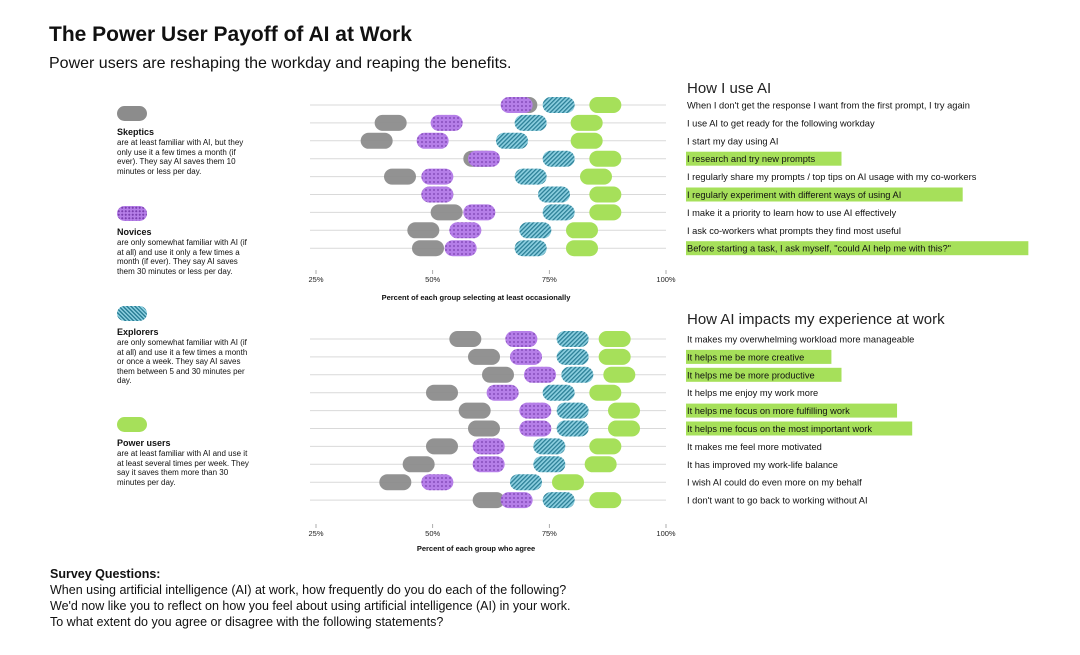  What do you see at coordinates (762, 465) in the screenshot?
I see `row-label: It has improved my work-life balance` at bounding box center [762, 465].